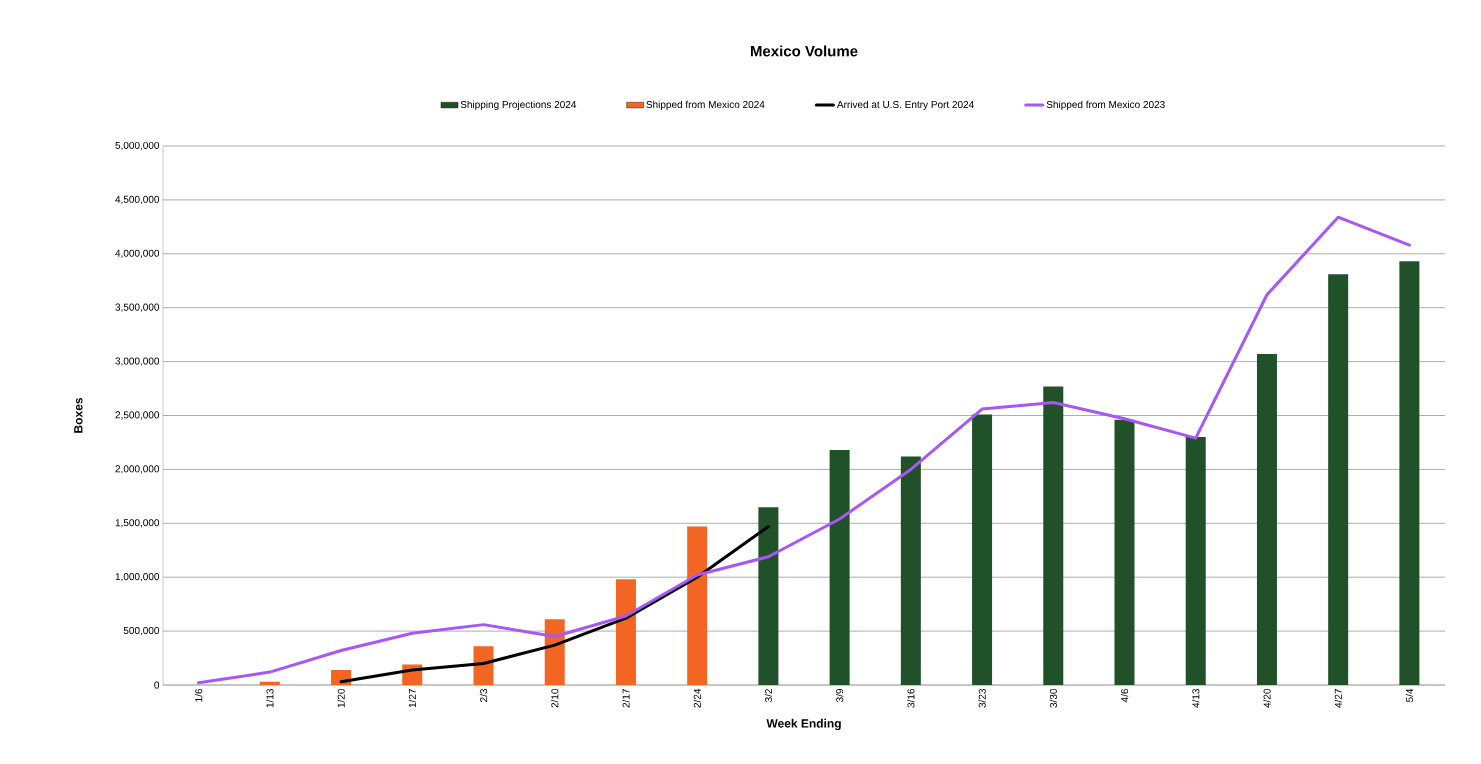  What do you see at coordinates (137, 577) in the screenshot?
I see `y-tick-label: 1,000,000` at bounding box center [137, 577].